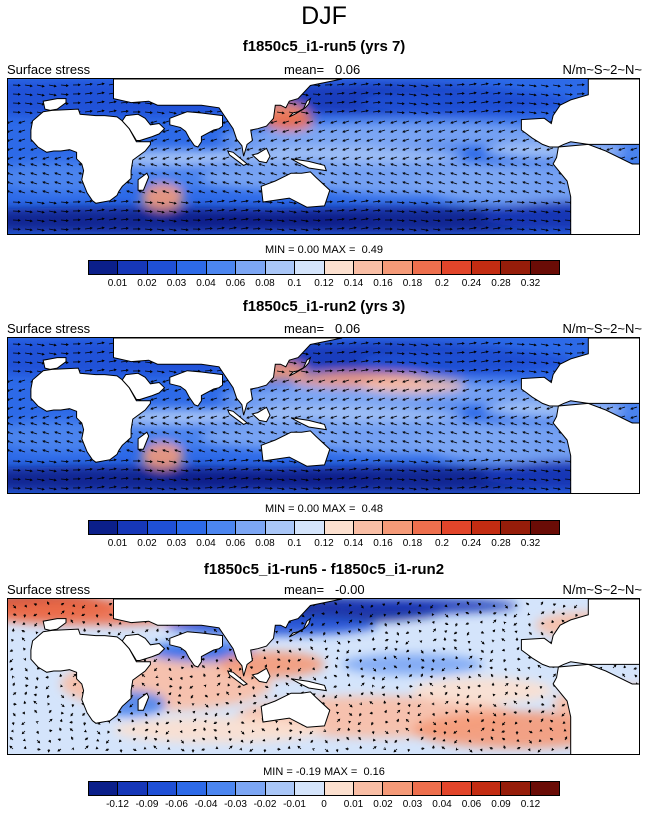 This screenshot has height=815, width=648. What do you see at coordinates (192, 527) in the screenshot?
I see `colorbar-swatch` at bounding box center [192, 527].